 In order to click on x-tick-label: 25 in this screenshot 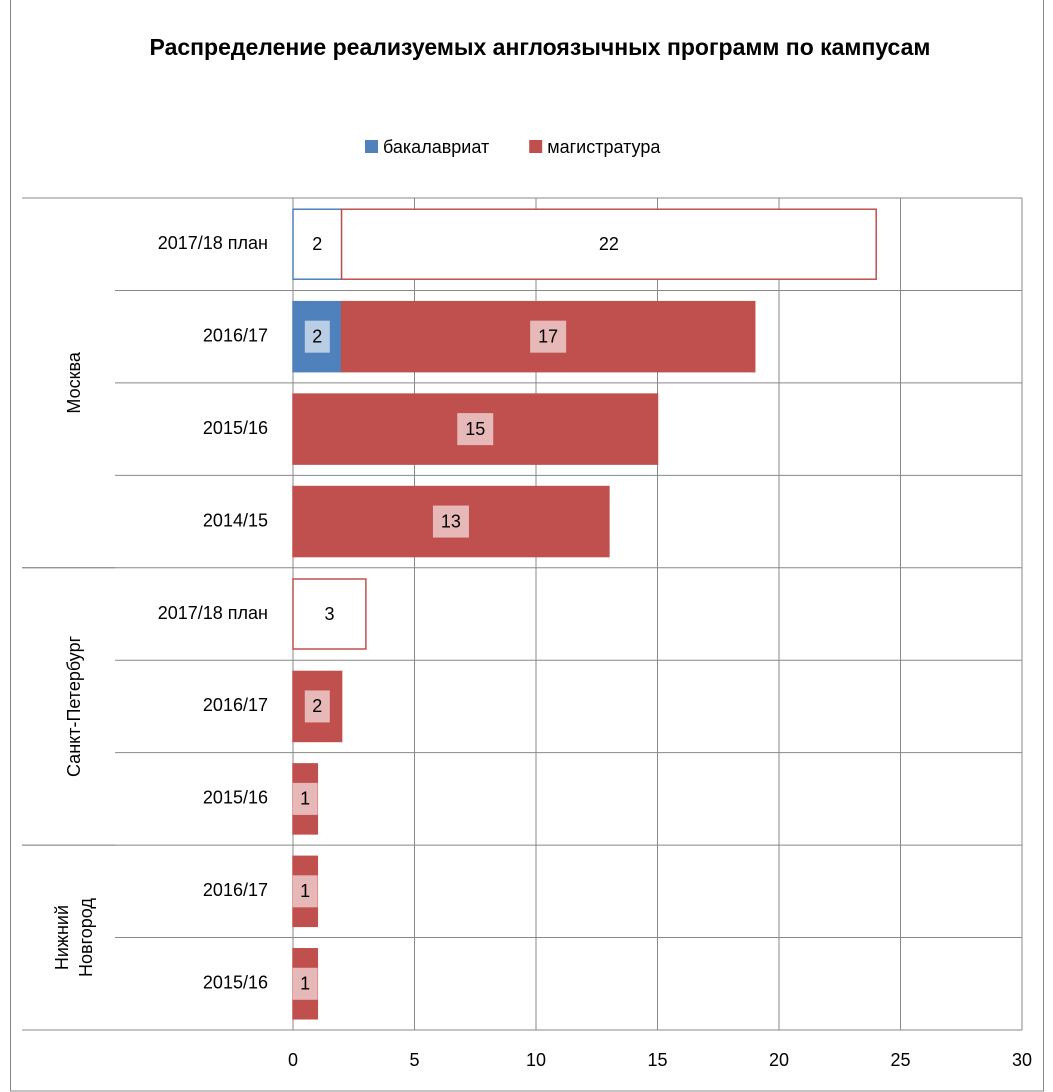, I will do `click(900, 1060)`.